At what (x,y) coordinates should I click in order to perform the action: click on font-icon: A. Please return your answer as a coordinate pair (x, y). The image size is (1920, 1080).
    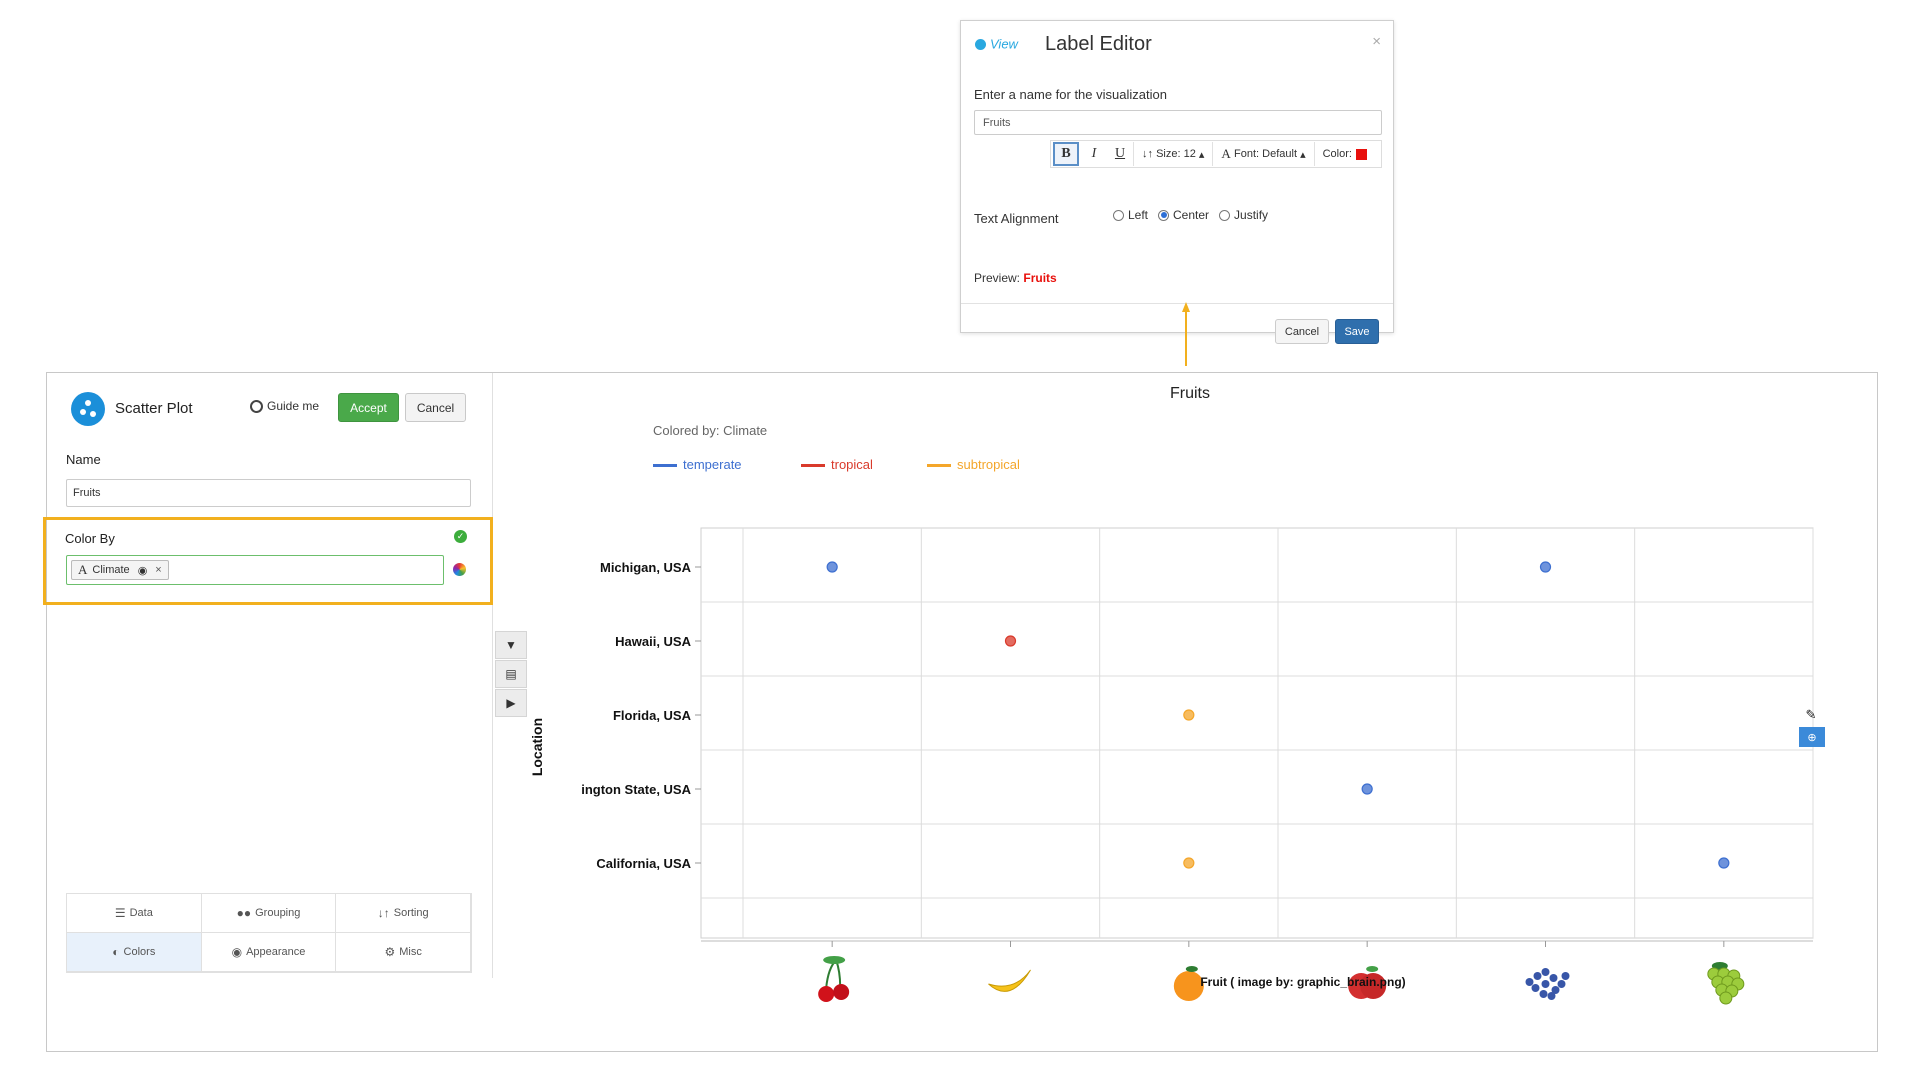
    Looking at the image, I should click on (1228, 153).